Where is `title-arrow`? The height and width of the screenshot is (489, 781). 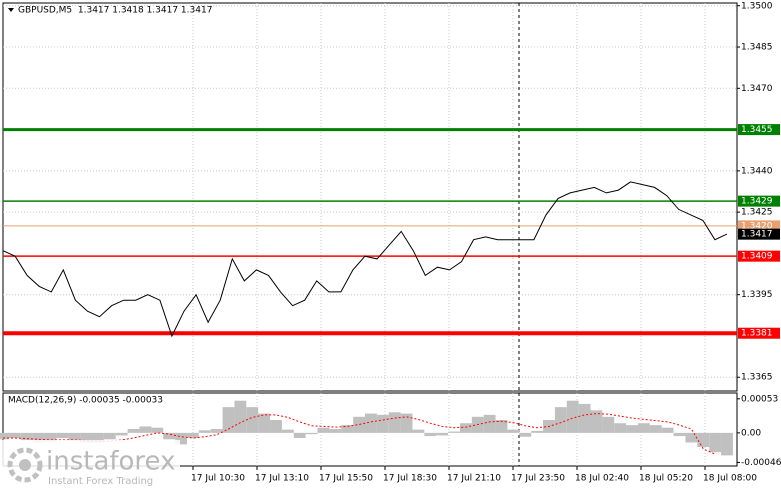 title-arrow is located at coordinates (11, 10).